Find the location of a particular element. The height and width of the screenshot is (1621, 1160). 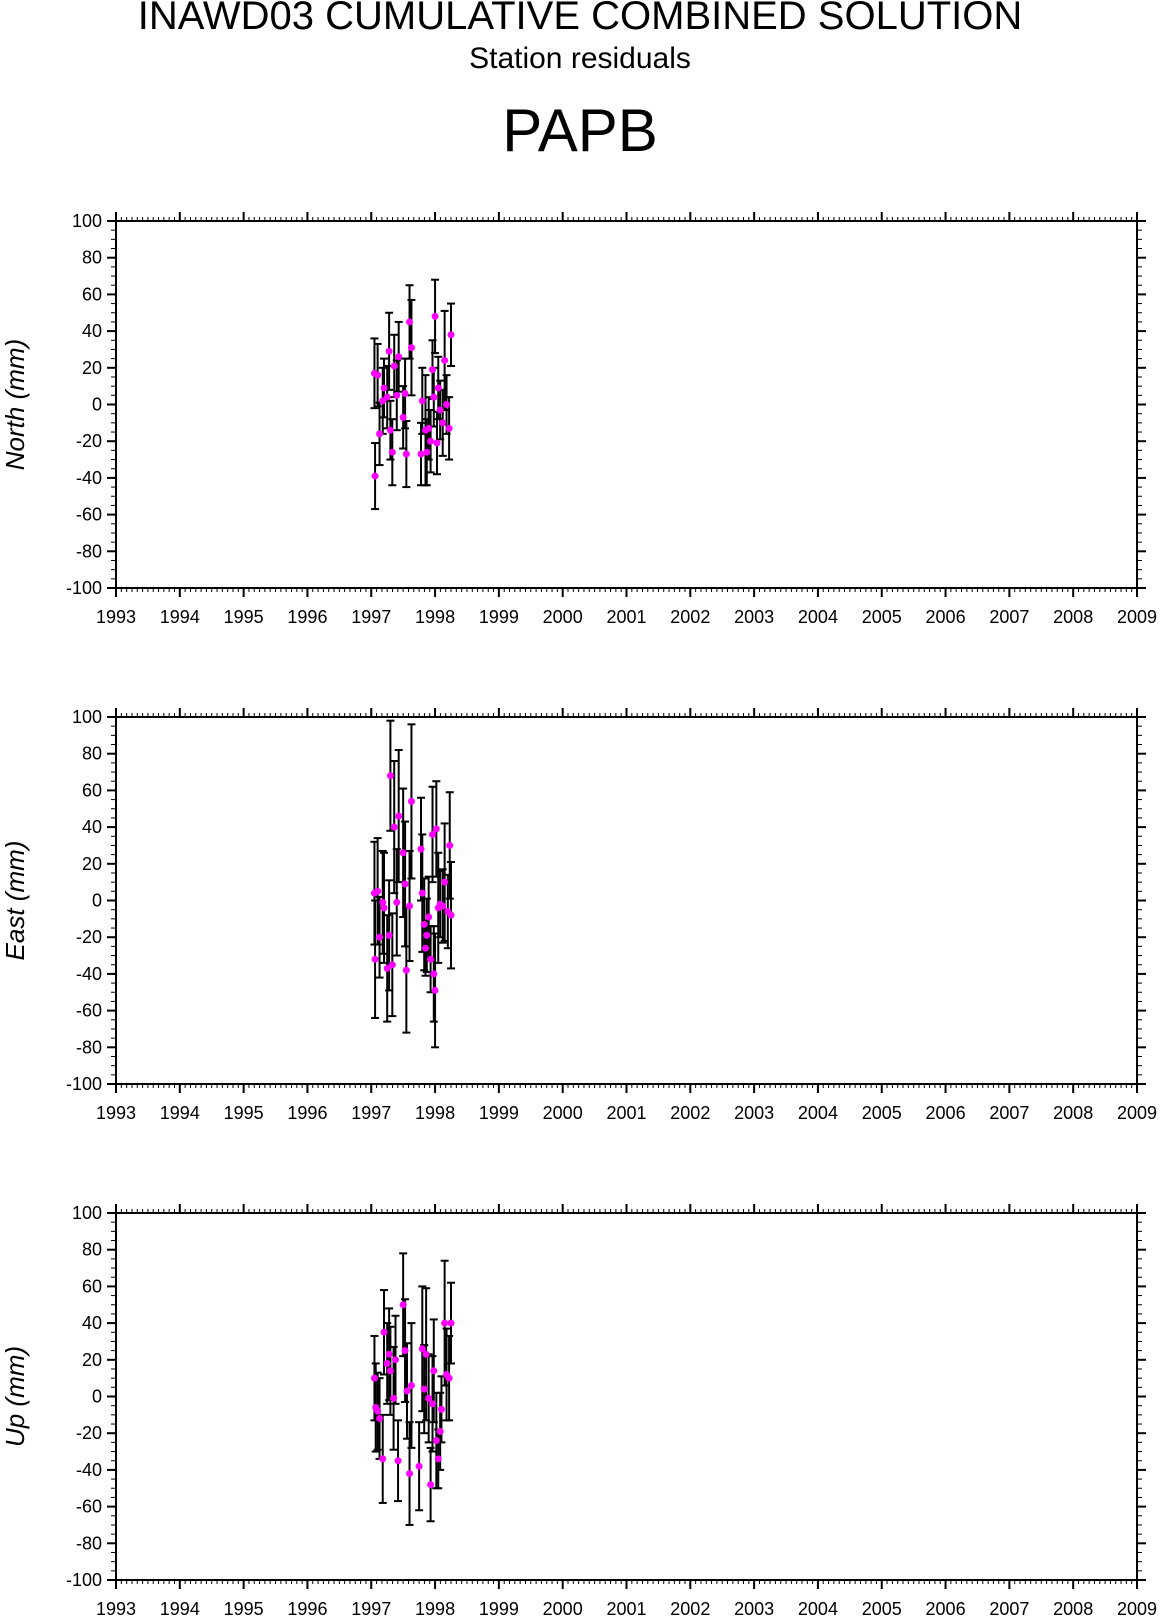

y-tick-label: 60 is located at coordinates (92, 790).